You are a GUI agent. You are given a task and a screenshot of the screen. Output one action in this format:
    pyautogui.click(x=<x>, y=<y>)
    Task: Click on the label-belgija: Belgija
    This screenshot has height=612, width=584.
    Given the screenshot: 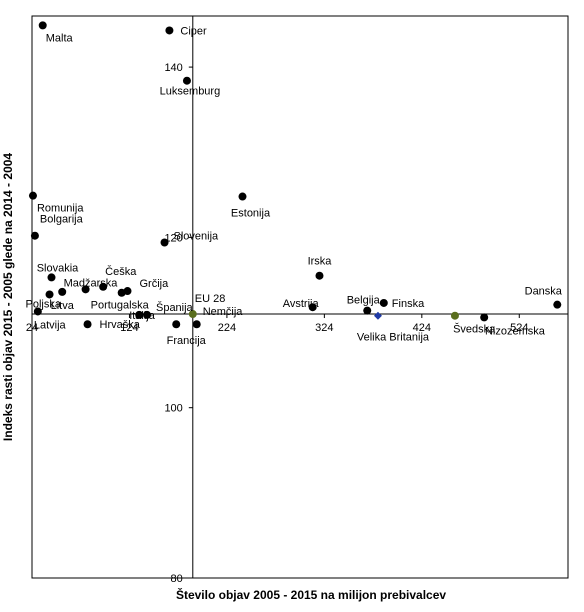 What is the action you would take?
    pyautogui.click(x=364, y=301)
    